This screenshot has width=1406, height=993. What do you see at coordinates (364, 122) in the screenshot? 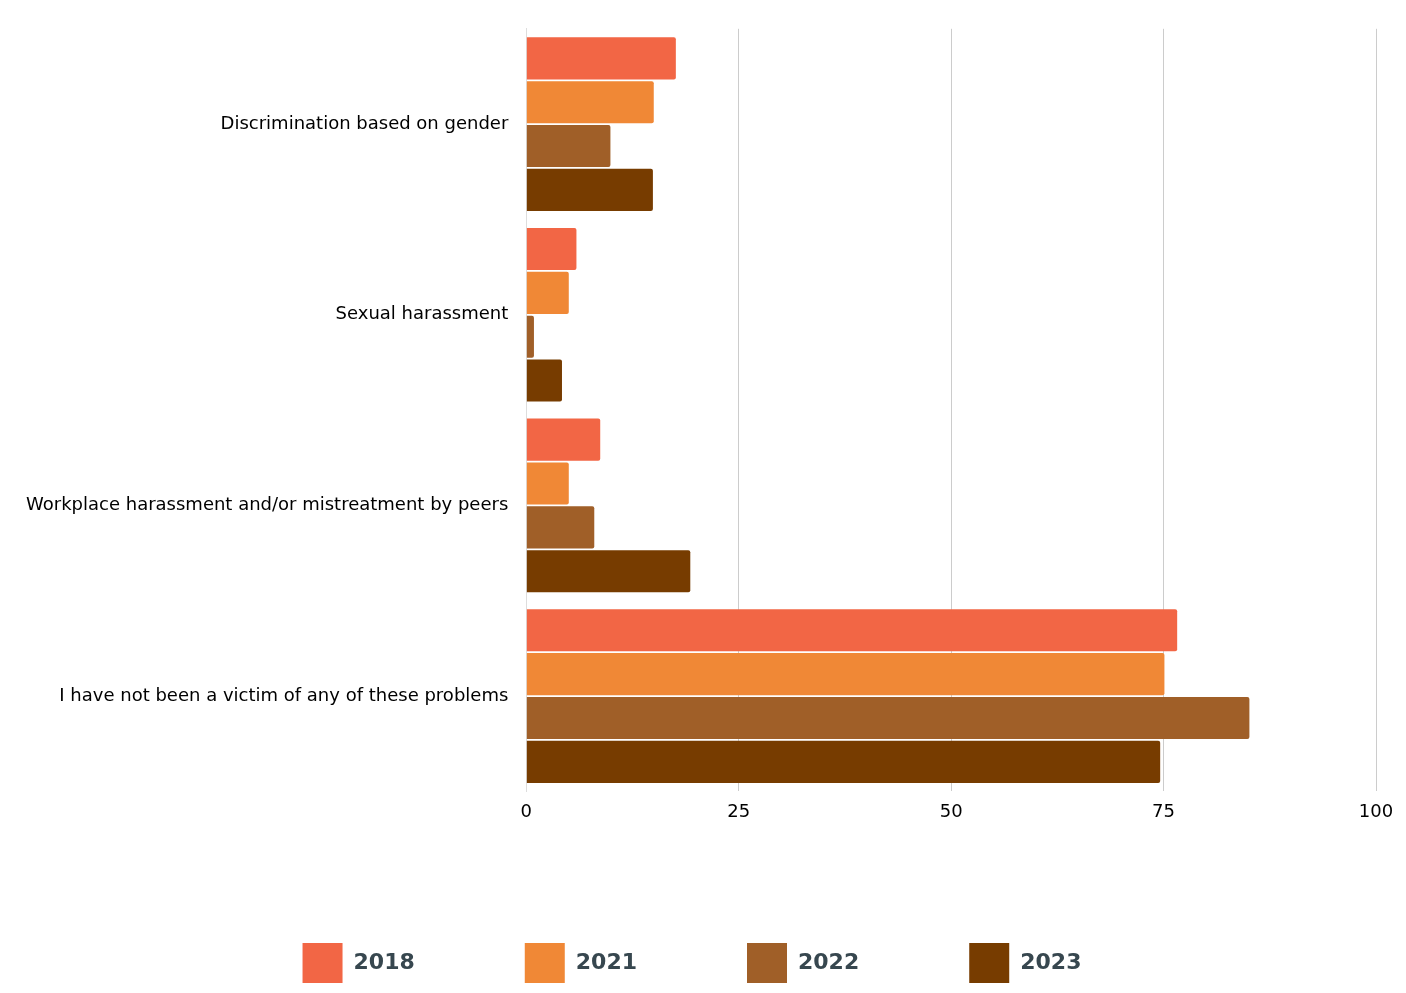
I see `y-tick-label: Discrimination based on gender` at bounding box center [364, 122].